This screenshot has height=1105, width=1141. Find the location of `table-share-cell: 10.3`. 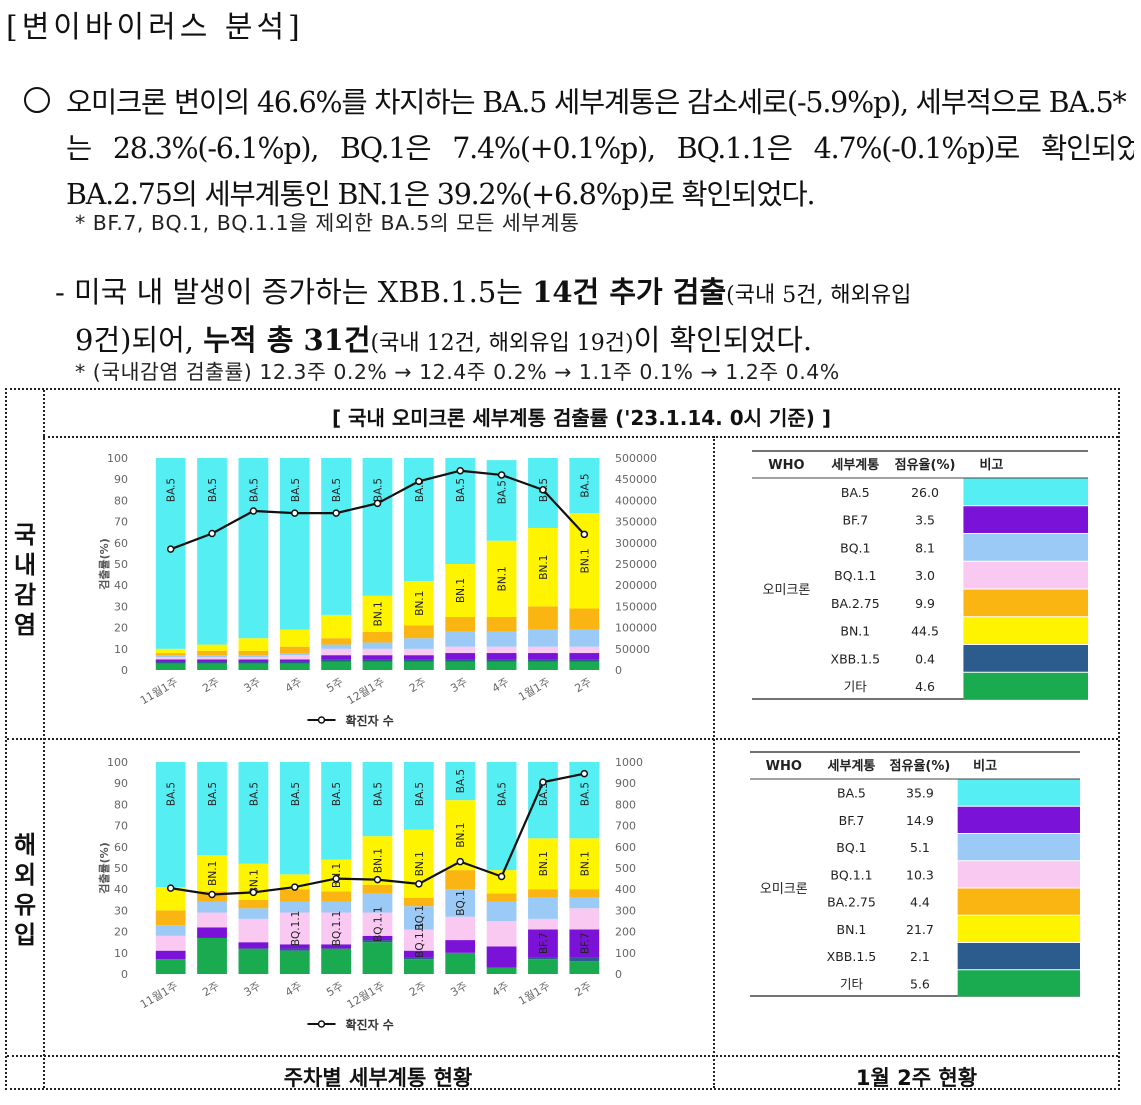

table-share-cell: 10.3 is located at coordinates (920, 874).